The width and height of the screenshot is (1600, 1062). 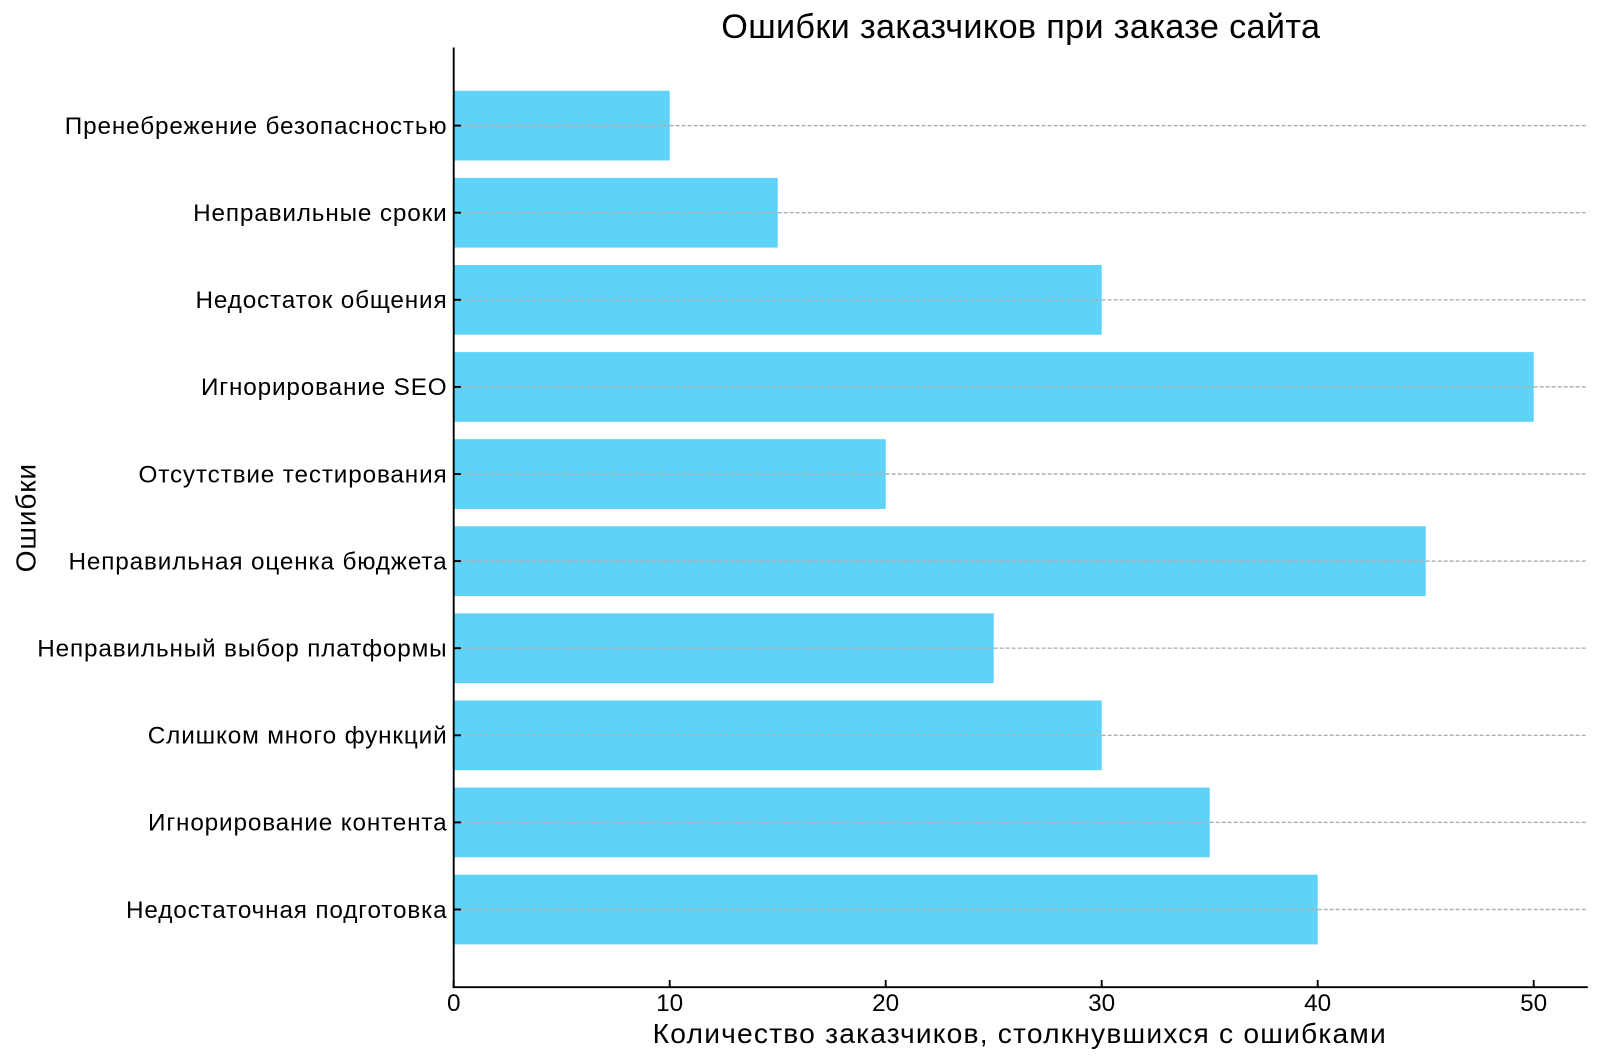 I want to click on svg-text: Недостаток общения, so click(x=321, y=300).